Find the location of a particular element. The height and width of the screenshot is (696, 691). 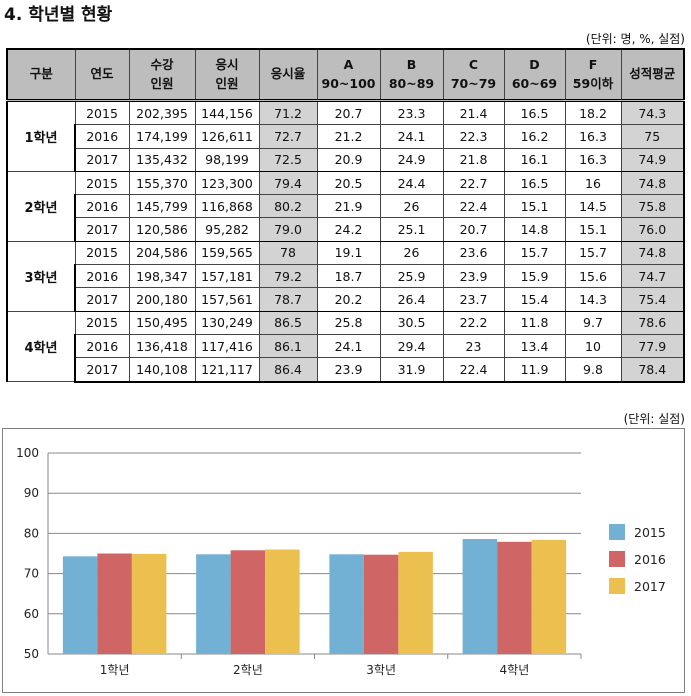

table-cell: 16 is located at coordinates (593, 183).